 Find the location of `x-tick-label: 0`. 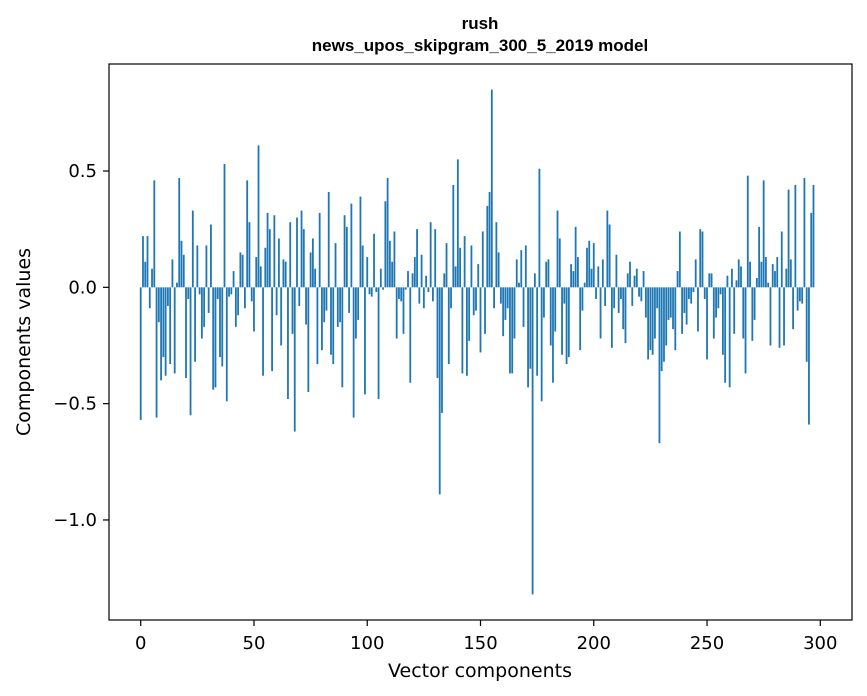

x-tick-label: 0 is located at coordinates (140, 643).